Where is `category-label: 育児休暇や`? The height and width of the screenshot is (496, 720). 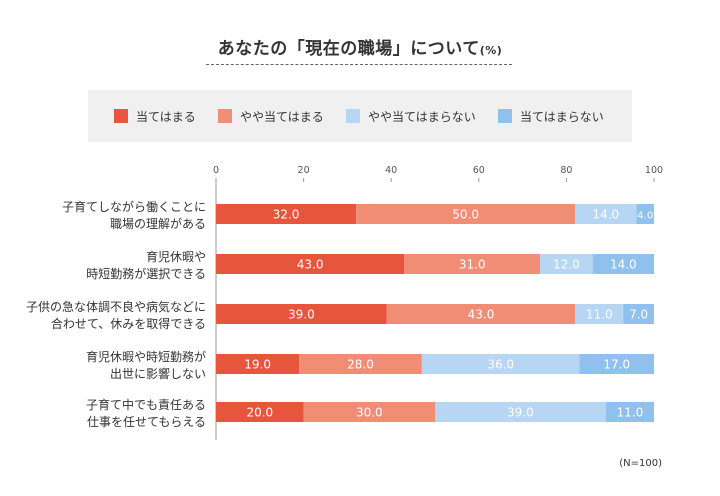 category-label: 育児休暇や is located at coordinates (176, 256).